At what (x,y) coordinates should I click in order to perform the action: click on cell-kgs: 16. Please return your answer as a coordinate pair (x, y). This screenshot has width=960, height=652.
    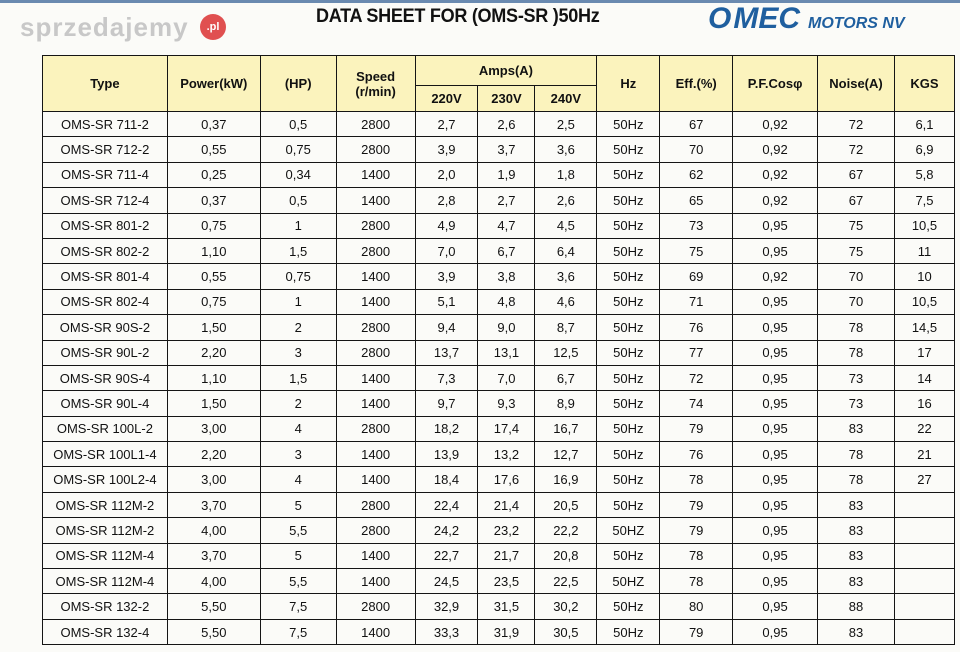
    Looking at the image, I should click on (924, 403).